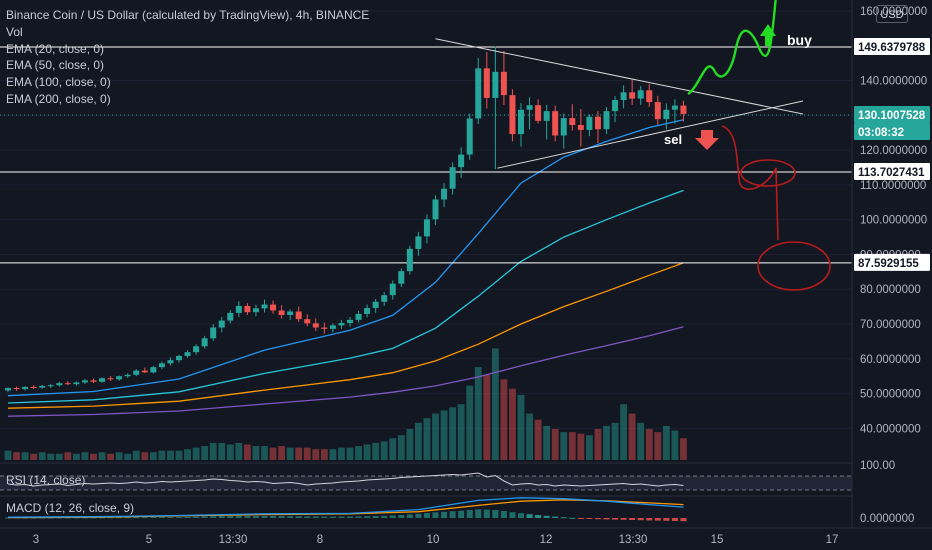  Describe the element at coordinates (55, 49) in the screenshot. I see `indicator-label-ema20: EMA (20, close, 0)` at that location.